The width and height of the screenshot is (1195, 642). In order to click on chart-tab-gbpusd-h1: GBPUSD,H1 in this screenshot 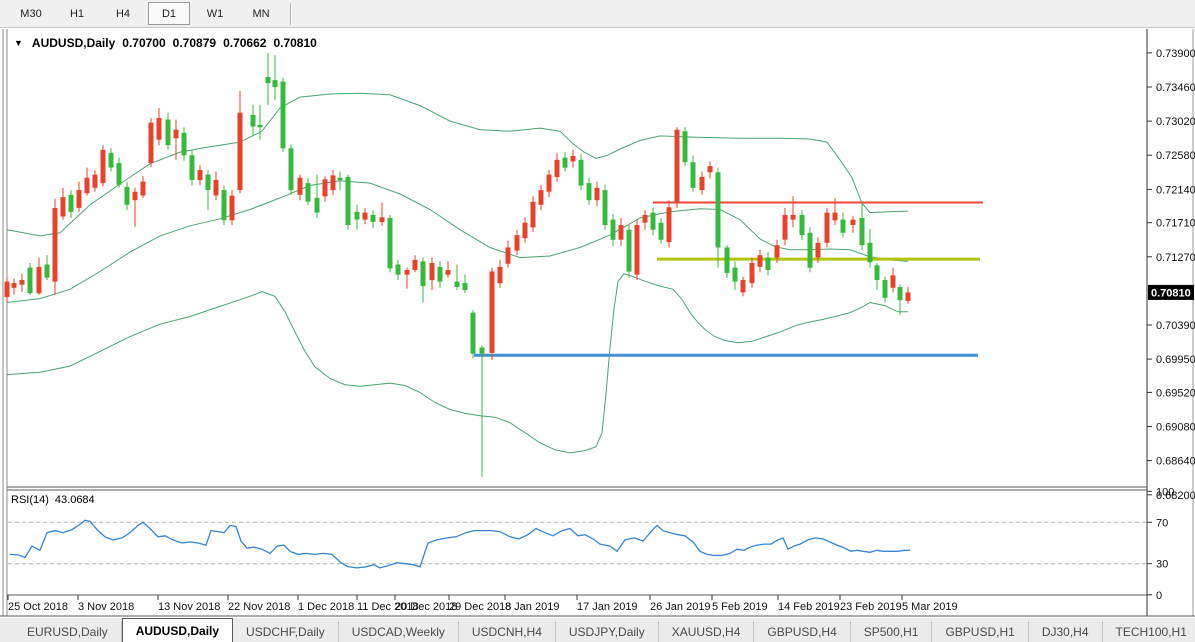, I will do `click(980, 631)`.